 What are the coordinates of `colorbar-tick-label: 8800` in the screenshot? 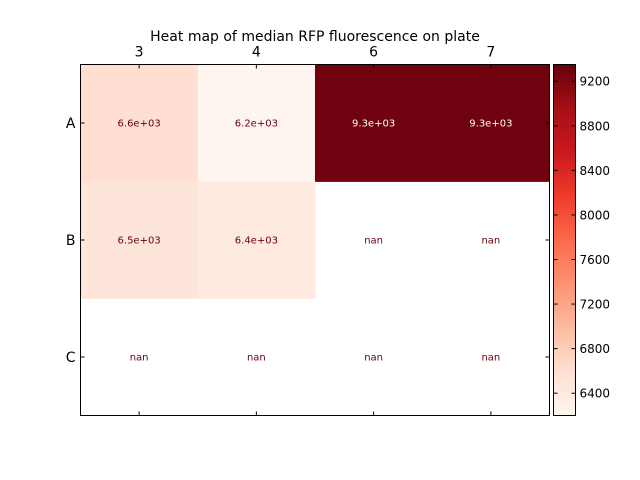 It's located at (595, 126).